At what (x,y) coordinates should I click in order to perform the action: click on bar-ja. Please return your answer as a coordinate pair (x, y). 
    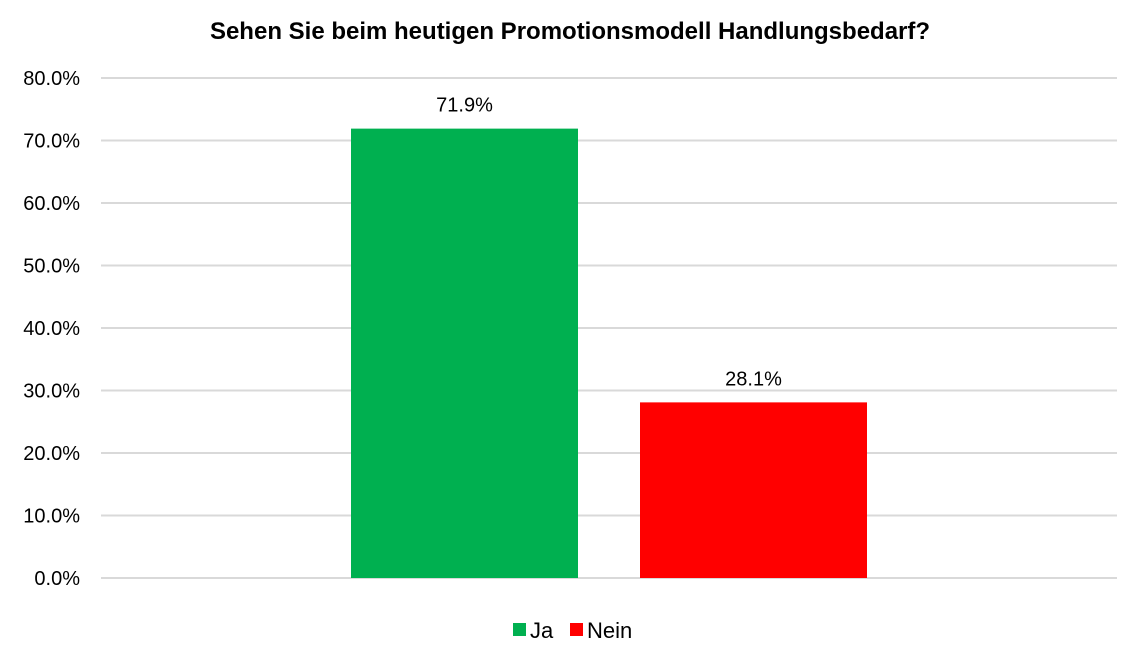
    Looking at the image, I should click on (464, 353).